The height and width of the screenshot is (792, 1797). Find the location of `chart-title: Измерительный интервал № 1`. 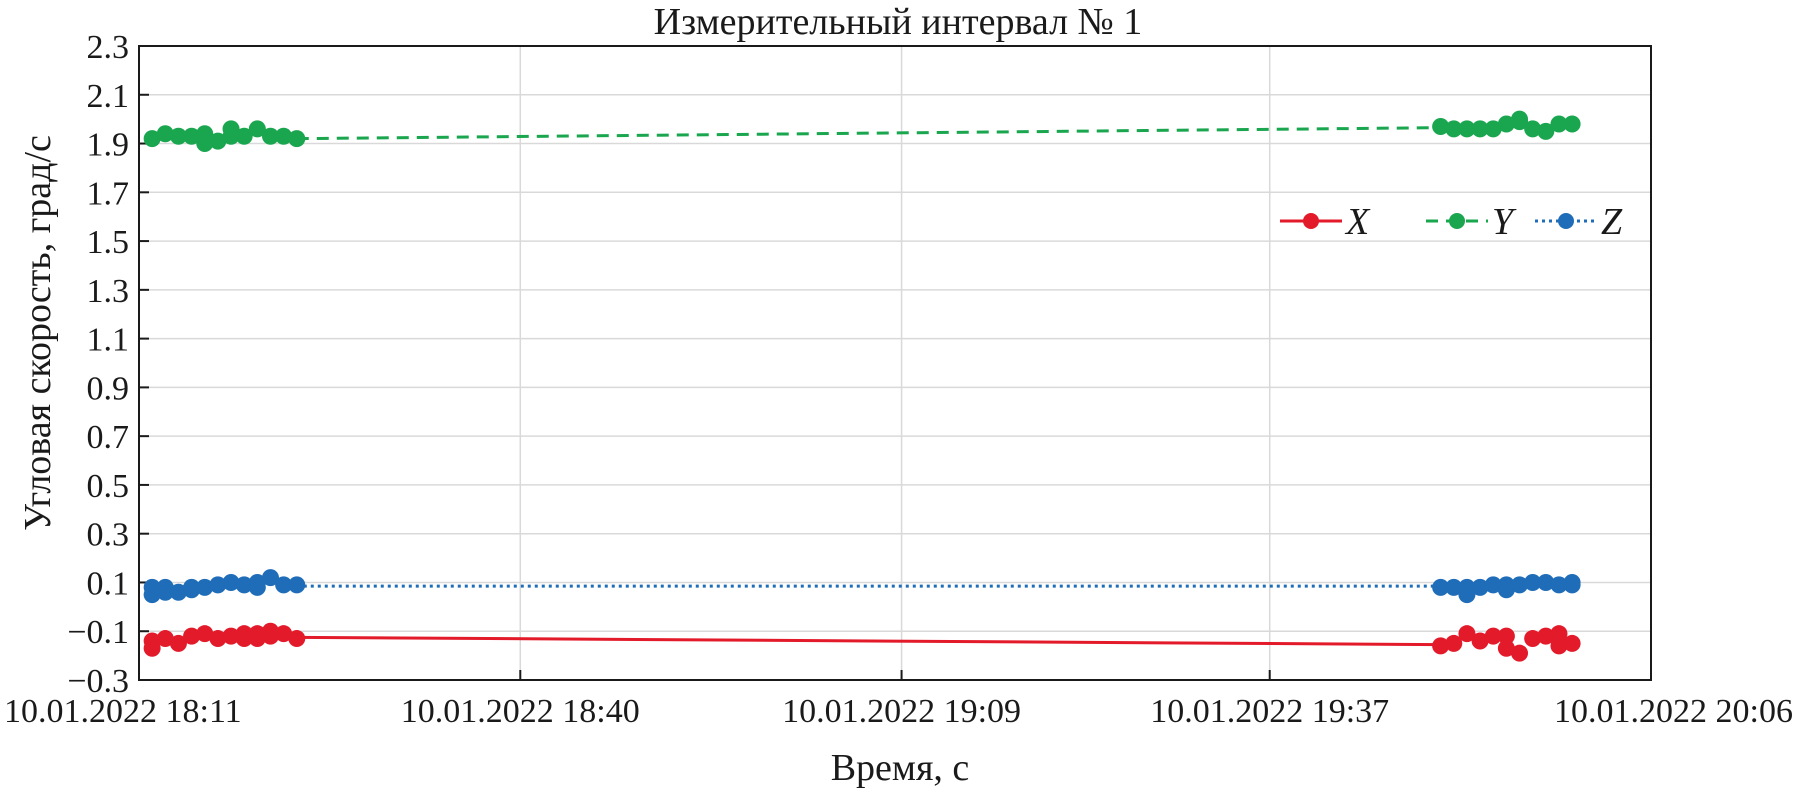

chart-title: Измерительный интервал № 1 is located at coordinates (898, 22).